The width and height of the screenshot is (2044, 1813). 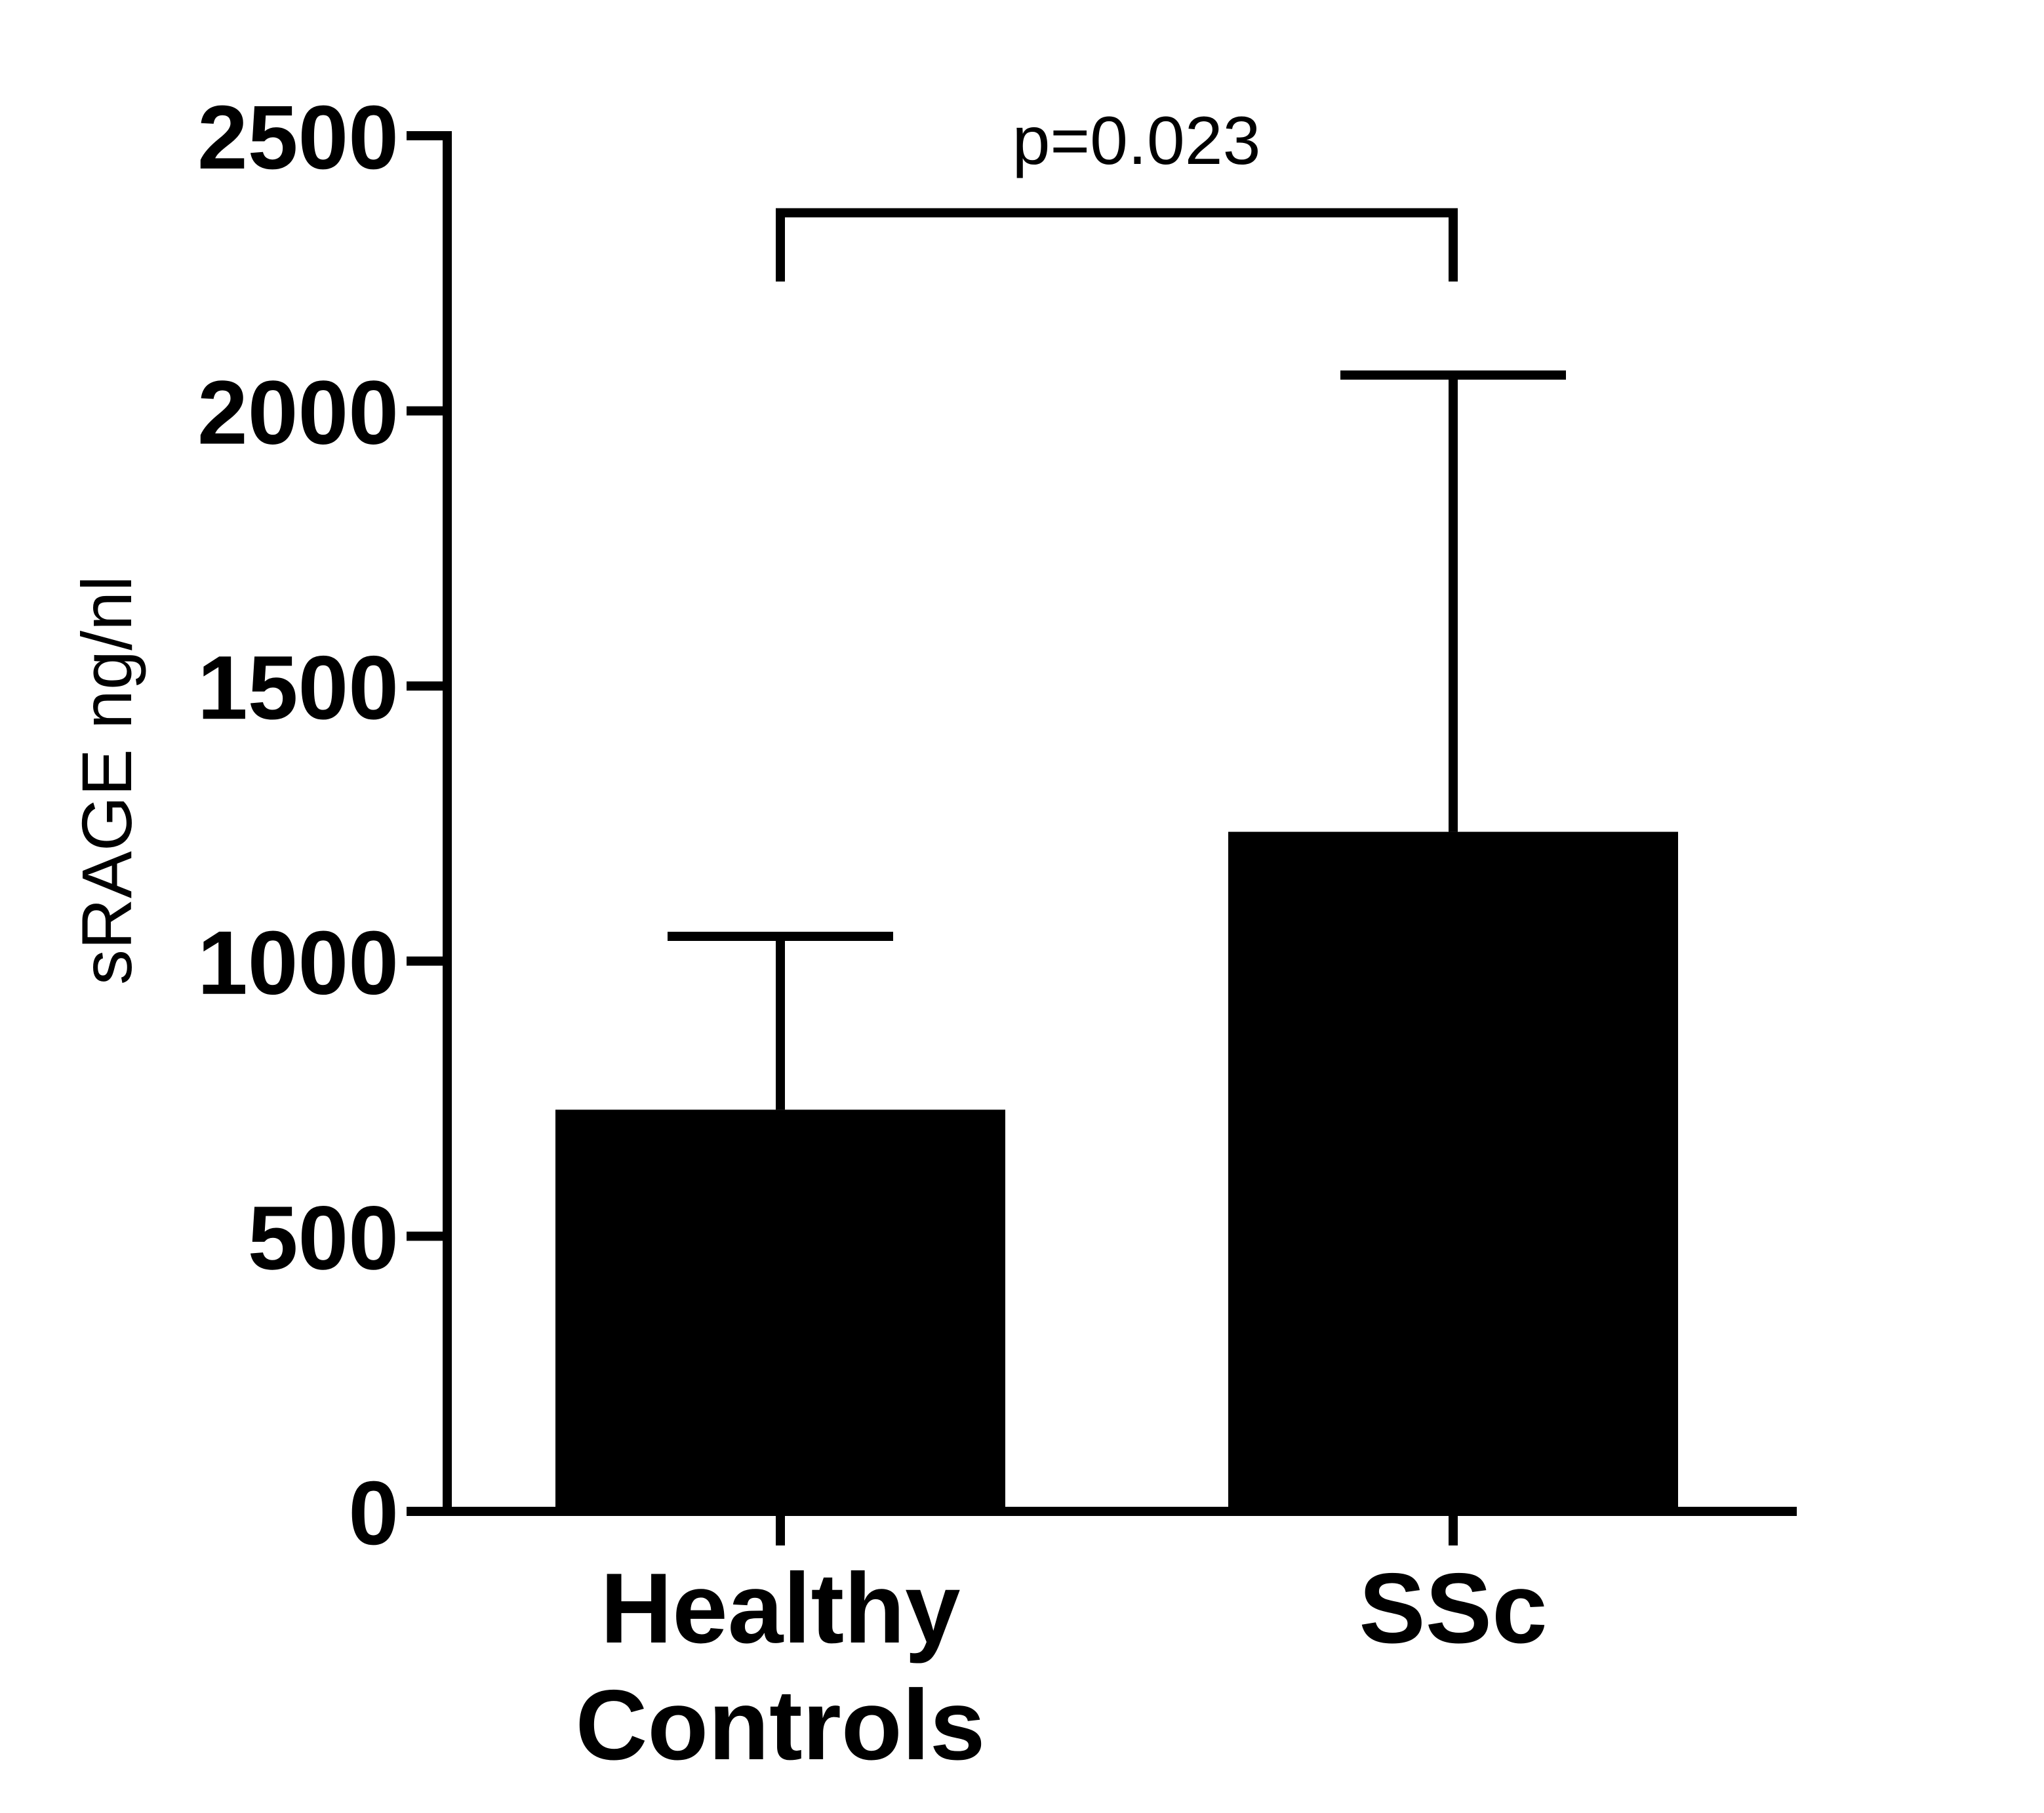 What do you see at coordinates (106, 781) in the screenshot?
I see `y-axis-label: sRAGE ng/nl` at bounding box center [106, 781].